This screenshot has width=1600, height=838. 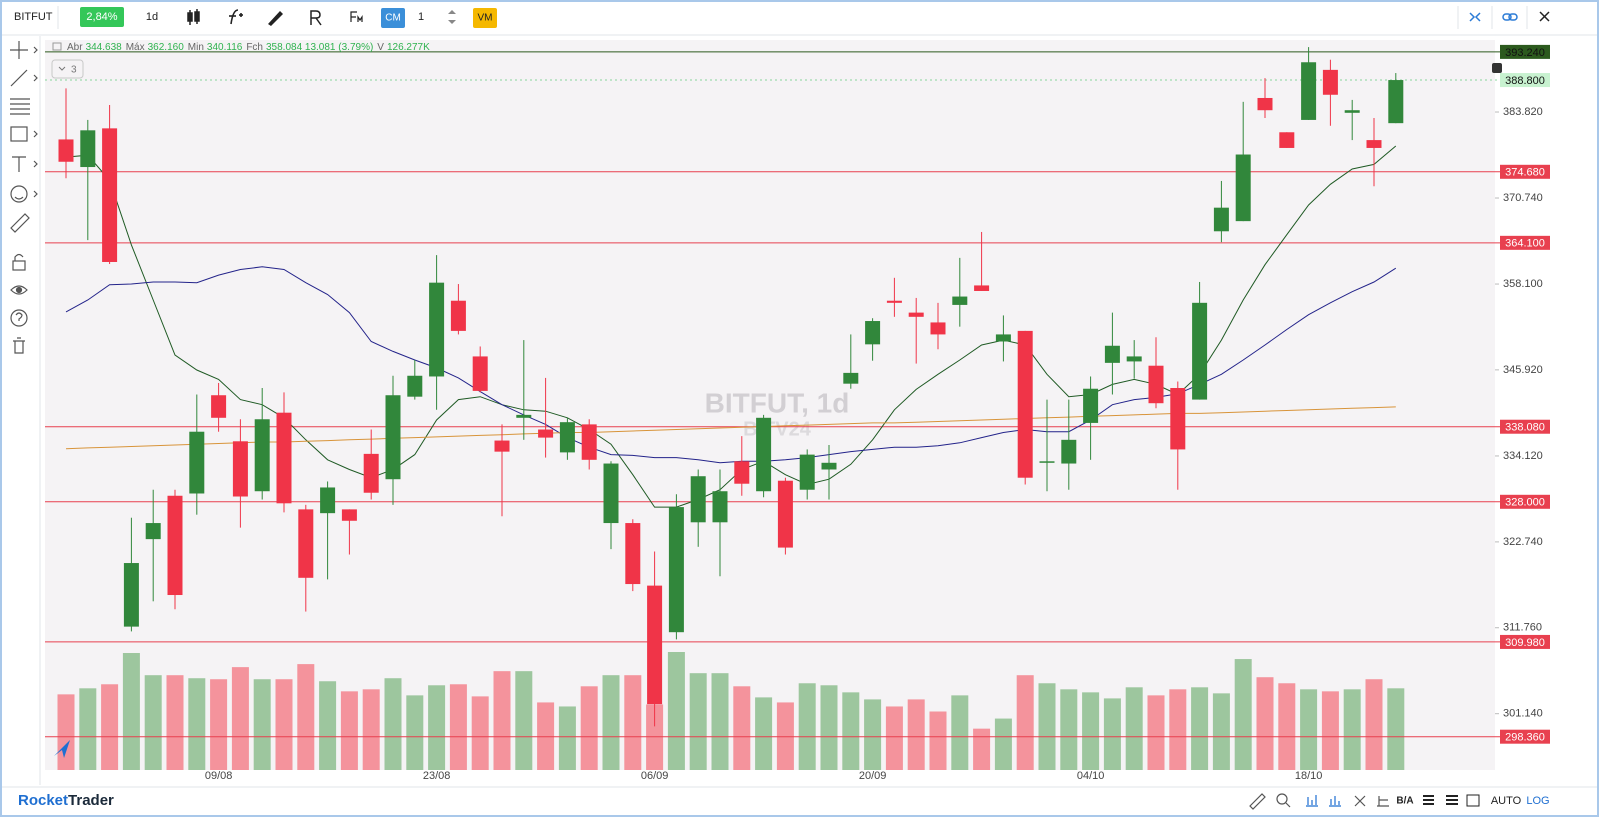 What do you see at coordinates (91, 800) in the screenshot?
I see `brand-part: Trader` at bounding box center [91, 800].